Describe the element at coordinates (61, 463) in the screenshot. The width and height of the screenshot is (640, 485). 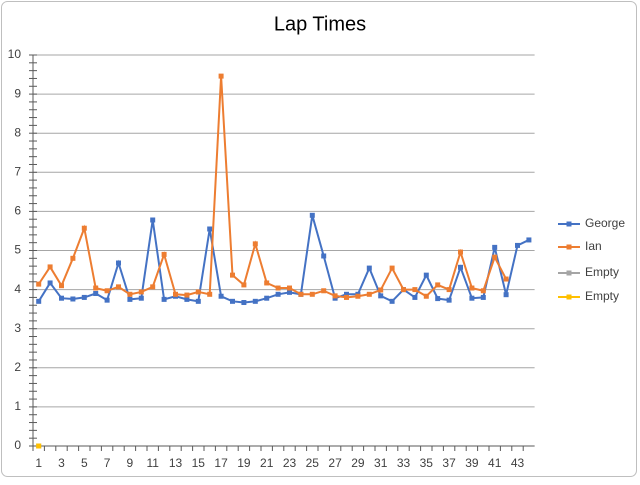
I see `x-tick-label: 3` at that location.